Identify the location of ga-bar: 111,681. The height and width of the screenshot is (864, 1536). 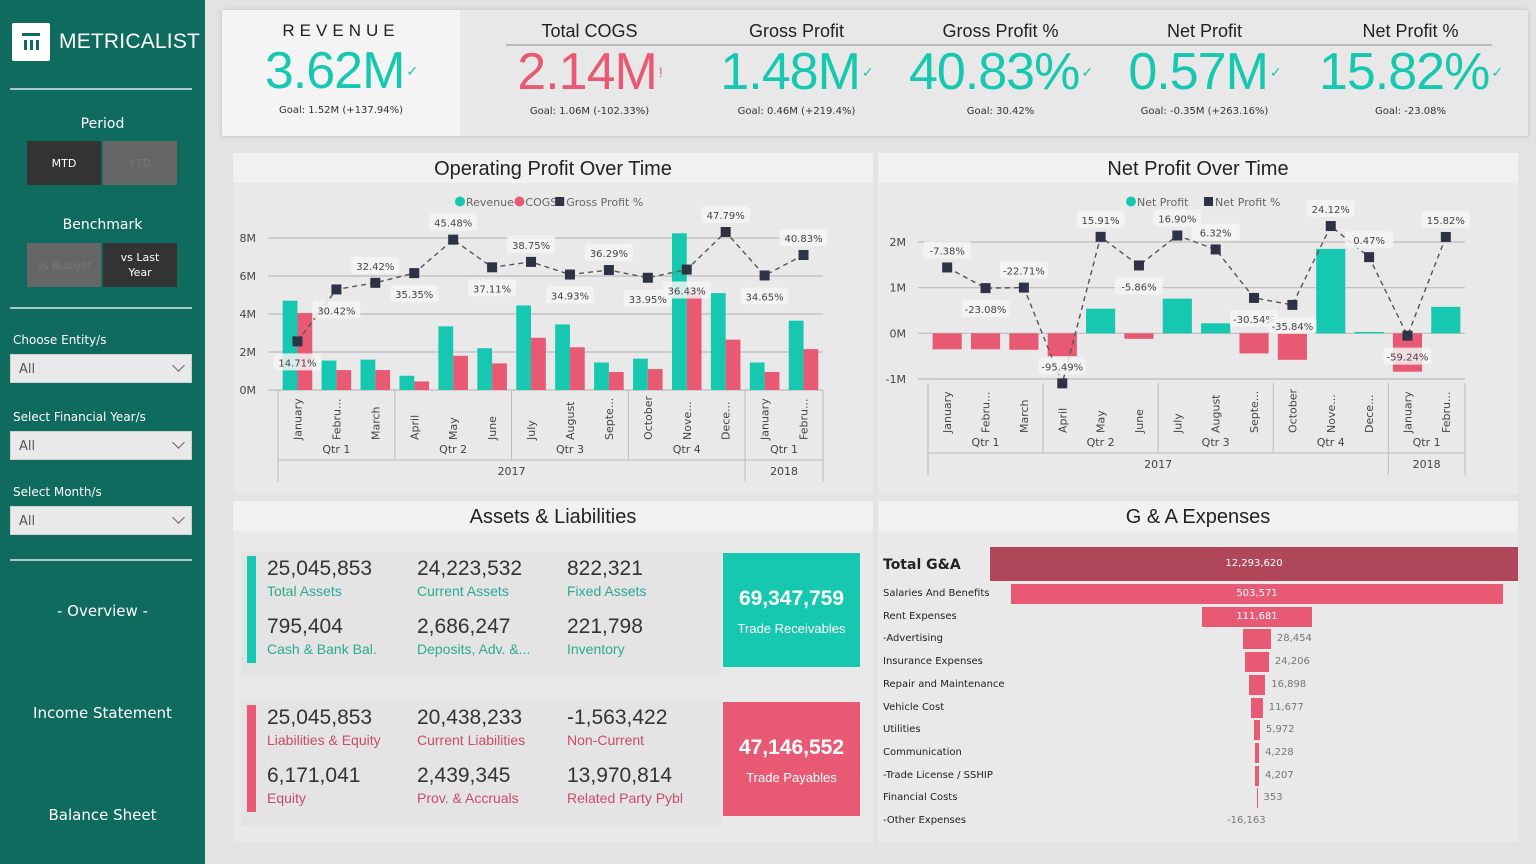
(1257, 616).